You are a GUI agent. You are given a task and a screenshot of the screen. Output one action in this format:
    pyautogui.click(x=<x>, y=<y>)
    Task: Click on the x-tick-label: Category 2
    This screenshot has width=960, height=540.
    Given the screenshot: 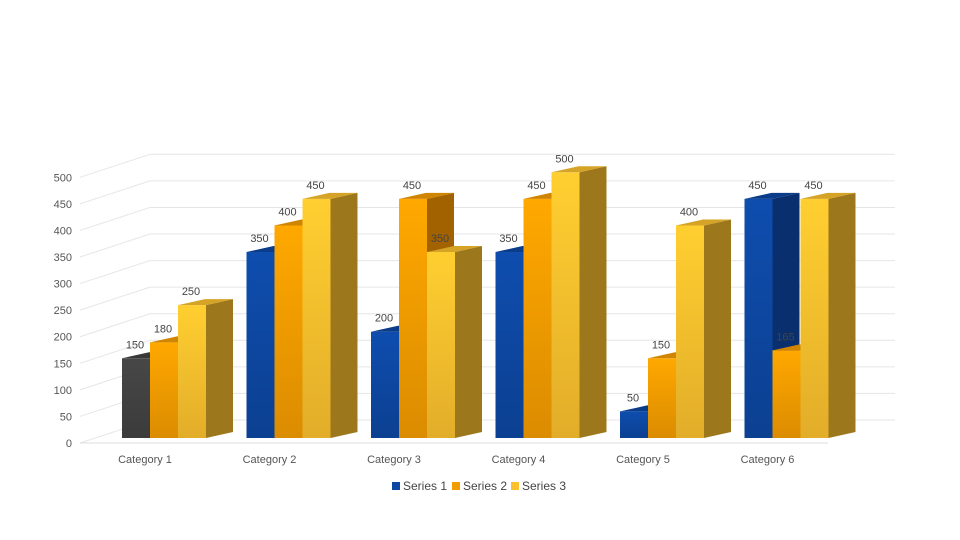 What is the action you would take?
    pyautogui.click(x=270, y=460)
    